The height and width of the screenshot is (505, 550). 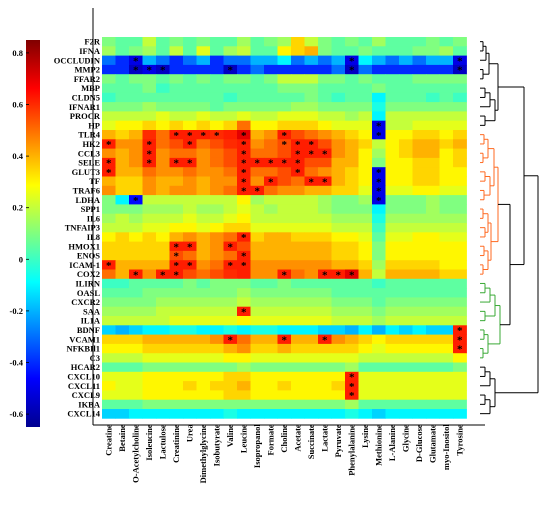 What do you see at coordinates (257, 446) in the screenshot?
I see `column-label: Isopropanol` at bounding box center [257, 446].